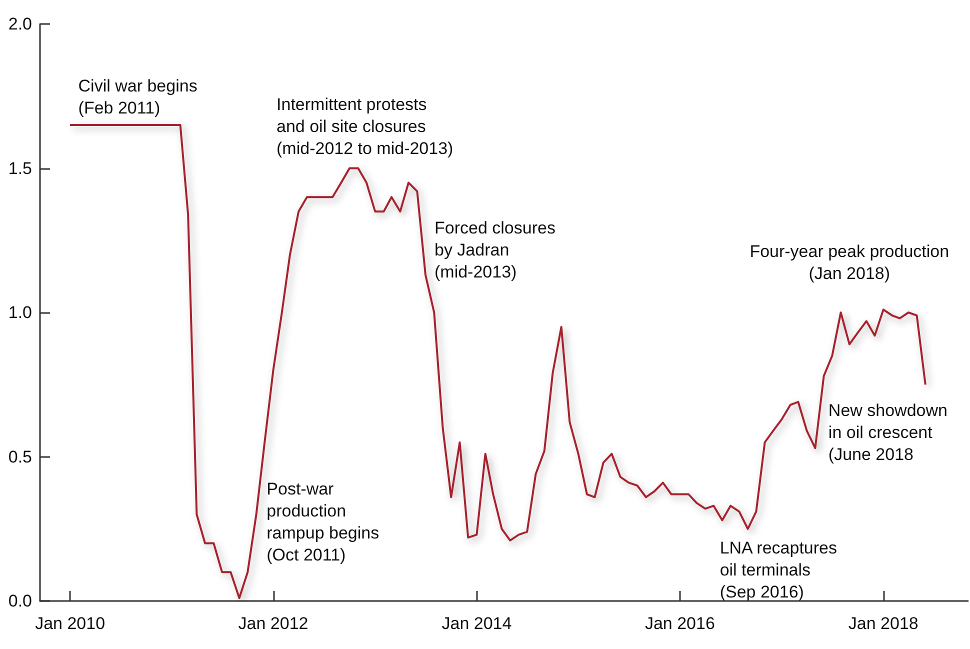 This screenshot has width=970, height=649. I want to click on annotation: Forced closures by Jadran (mid-2013), so click(495, 250).